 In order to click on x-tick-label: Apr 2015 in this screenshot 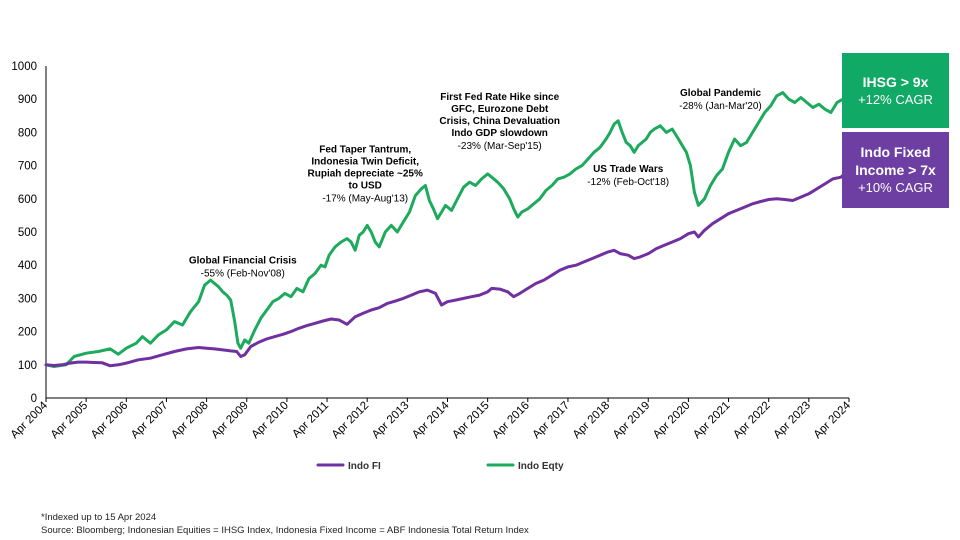, I will do `click(470, 420)`.